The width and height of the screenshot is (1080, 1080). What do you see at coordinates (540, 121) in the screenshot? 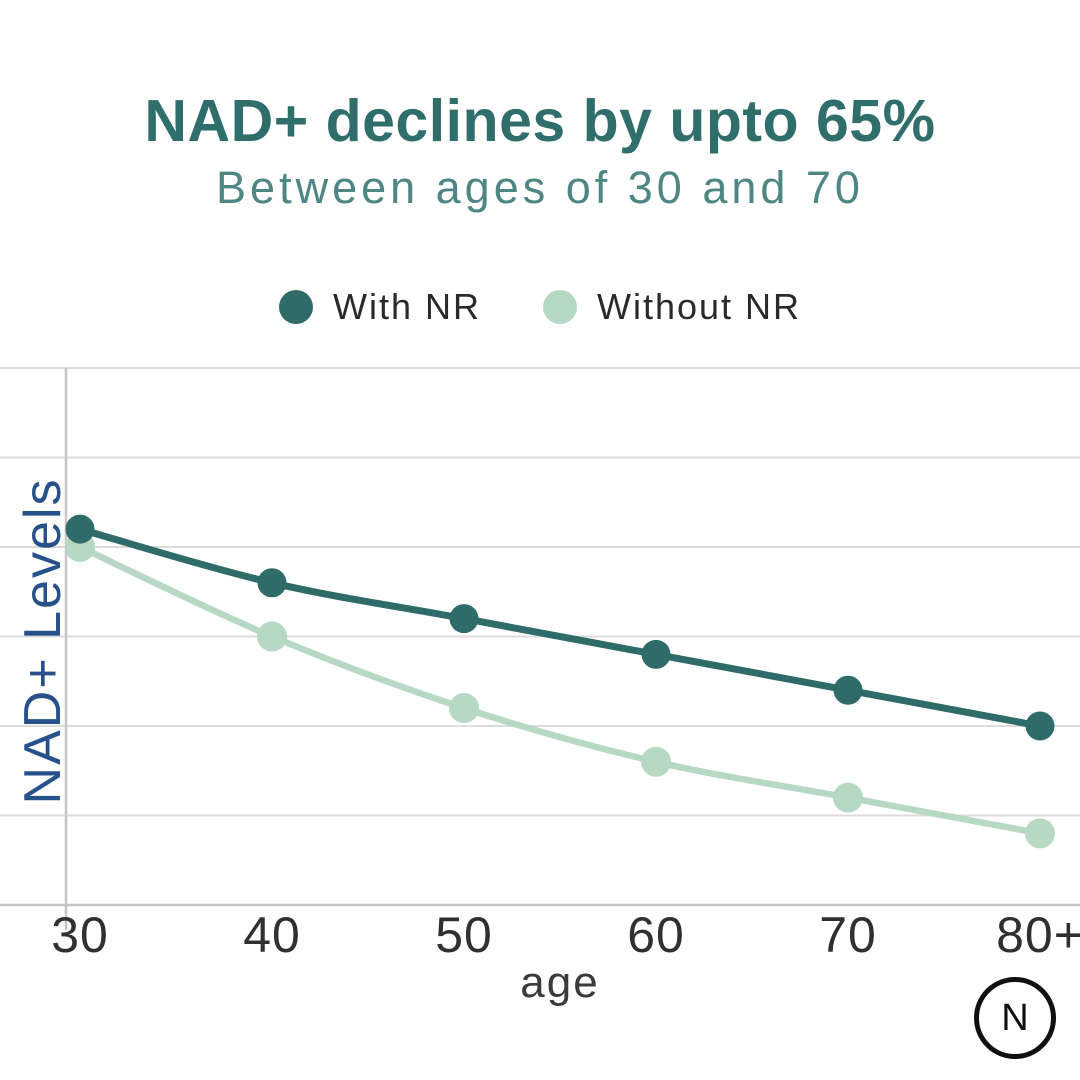
I see `page-title: NAD+ declines by upto 65%` at bounding box center [540, 121].